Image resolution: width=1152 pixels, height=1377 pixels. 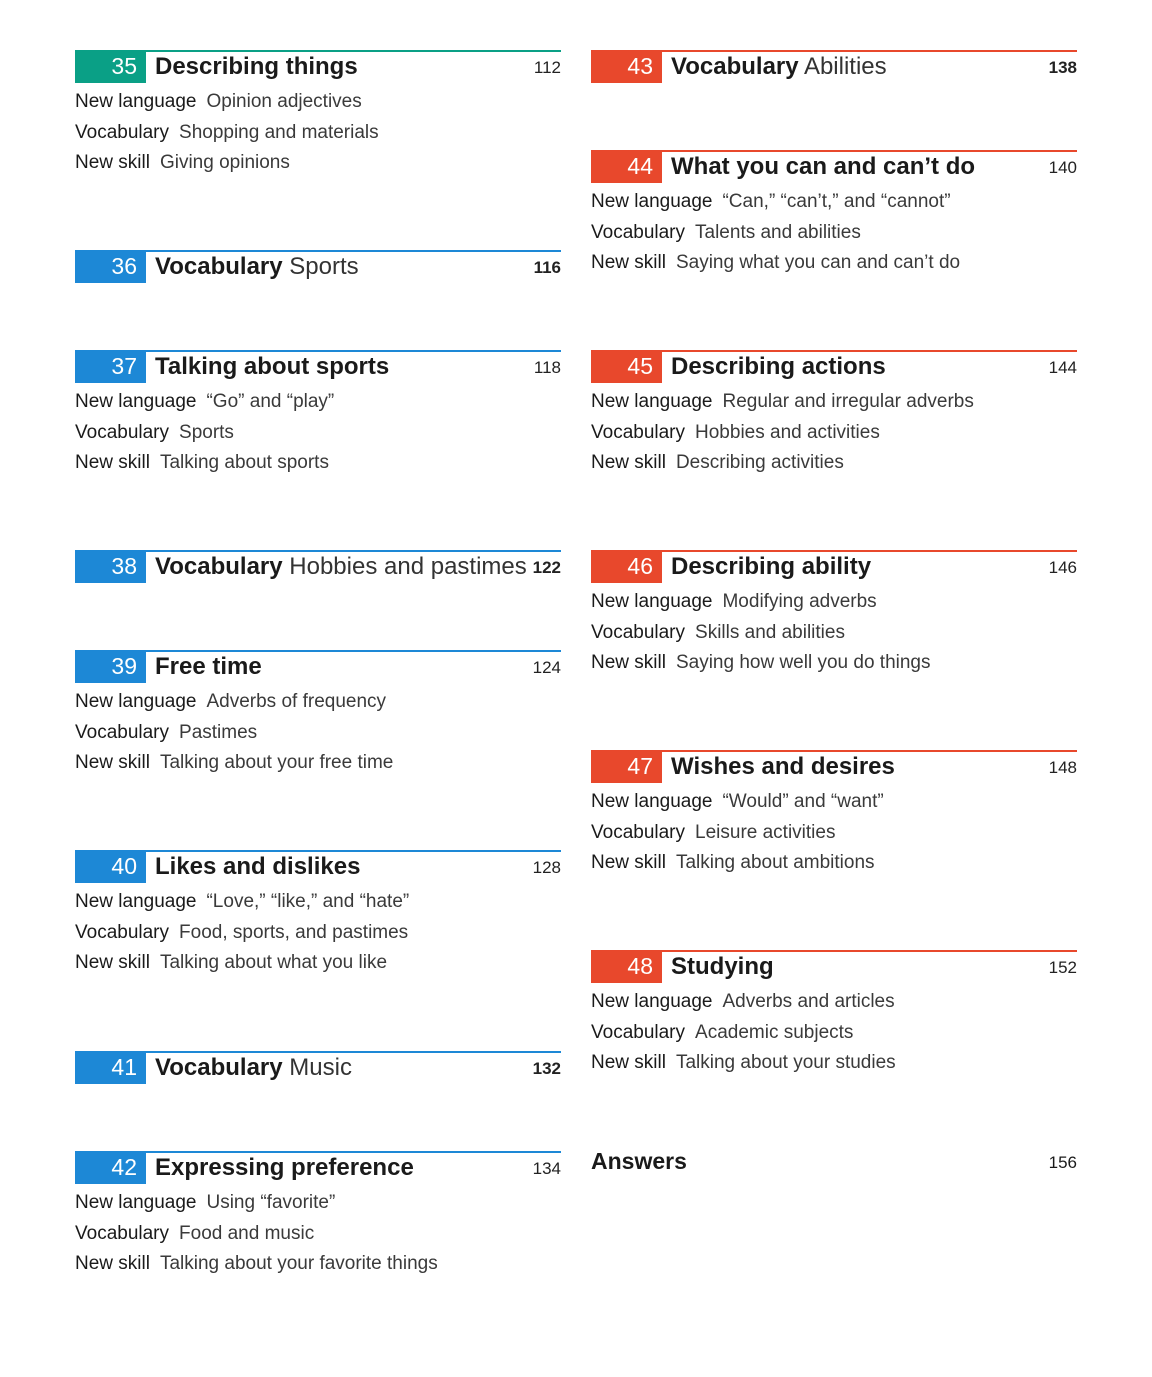 What do you see at coordinates (227, 132) in the screenshot?
I see `vocabulary-row: Vocabulary Shopping and materials` at bounding box center [227, 132].